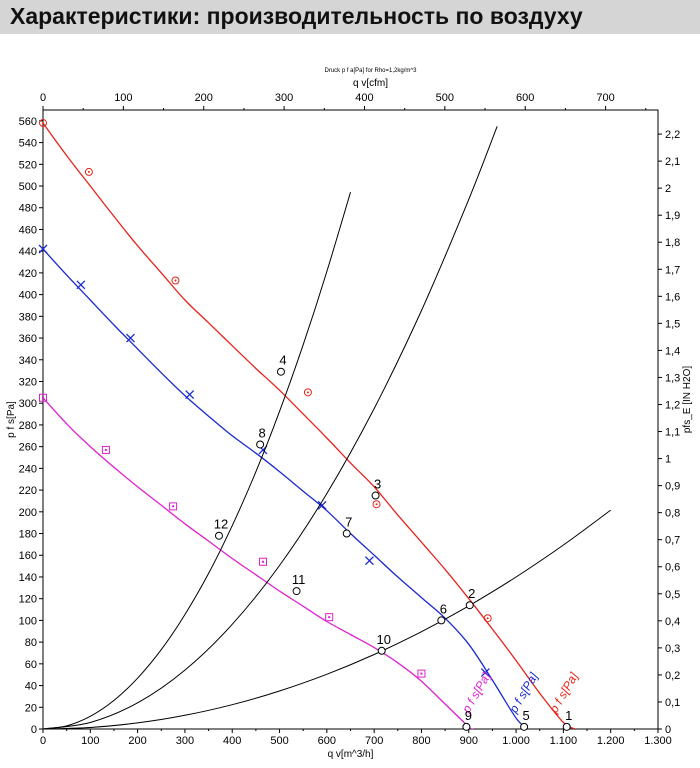 The image size is (700, 768). Describe the element at coordinates (469, 741) in the screenshot. I see `x-tick-label: 900` at that location.